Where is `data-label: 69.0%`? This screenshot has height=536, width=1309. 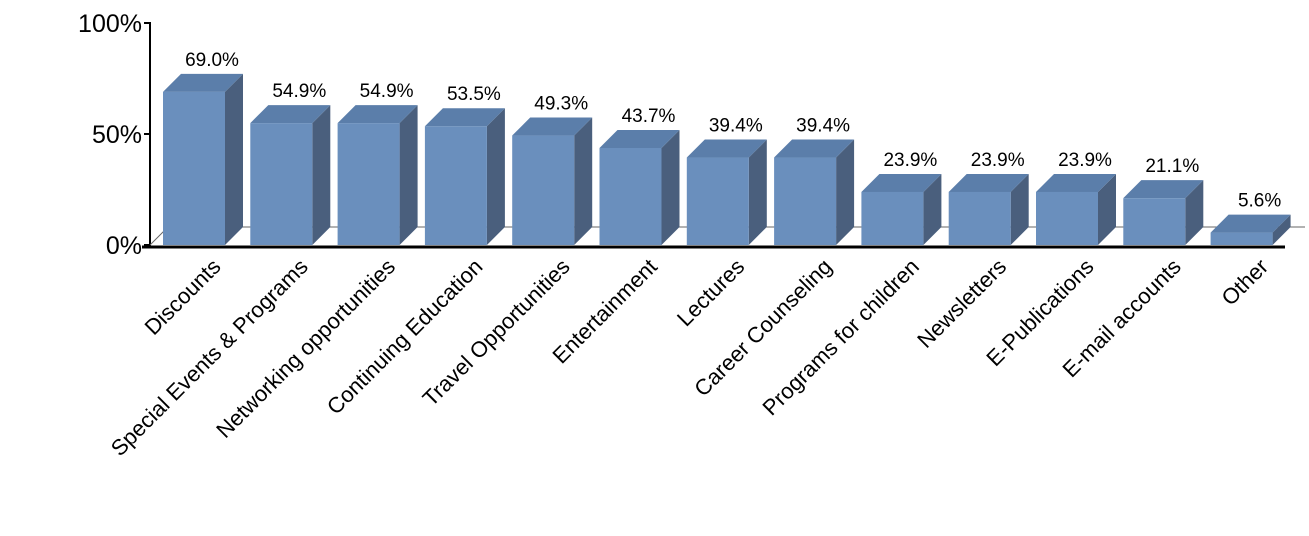 data-label: 69.0% is located at coordinates (212, 60).